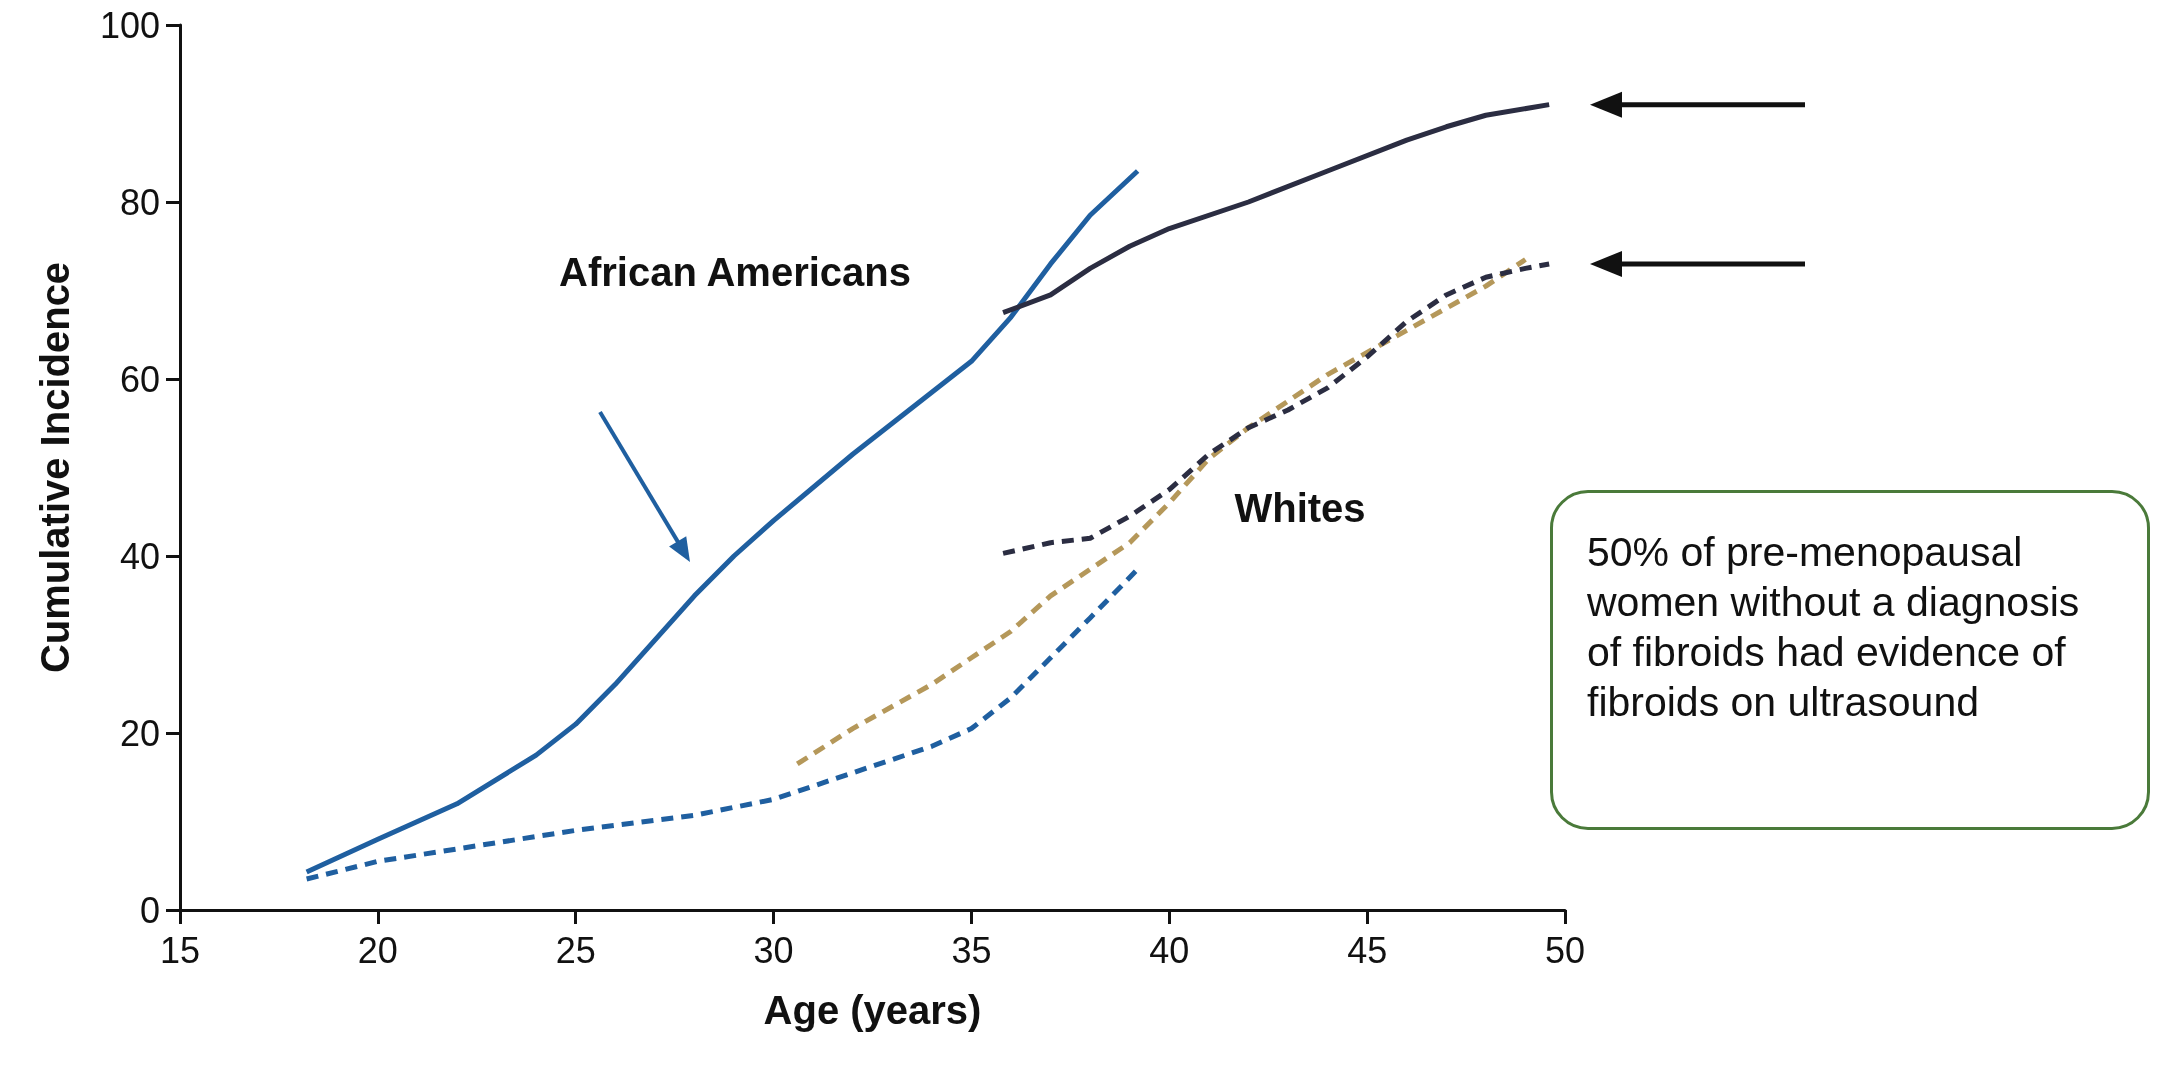 This screenshot has width=2171, height=1070. Describe the element at coordinates (180, 950) in the screenshot. I see `x-tick-label: 15` at that location.